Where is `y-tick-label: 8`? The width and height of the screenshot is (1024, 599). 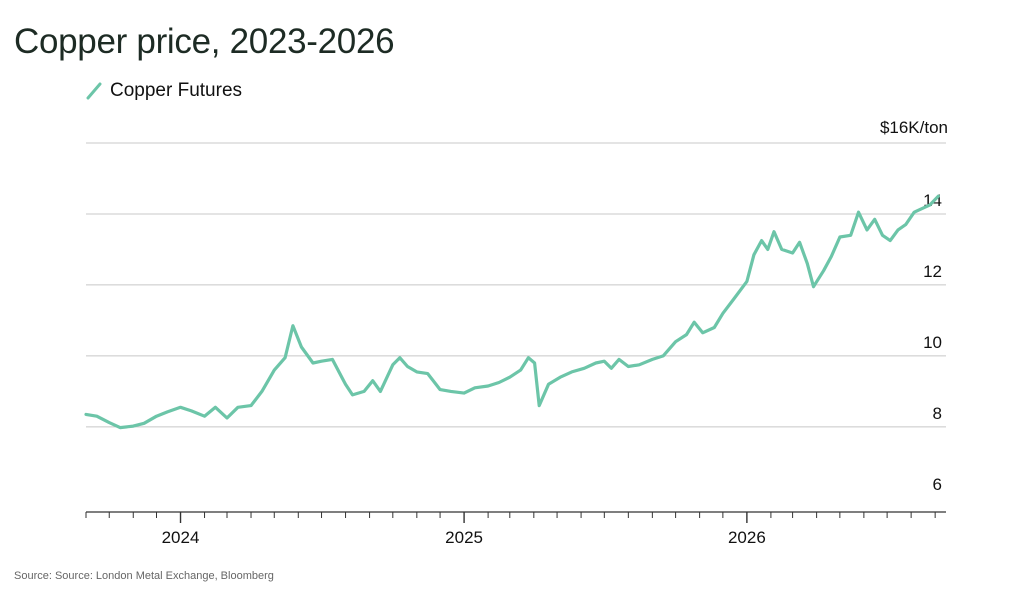 y-tick-label: 8 is located at coordinates (937, 413).